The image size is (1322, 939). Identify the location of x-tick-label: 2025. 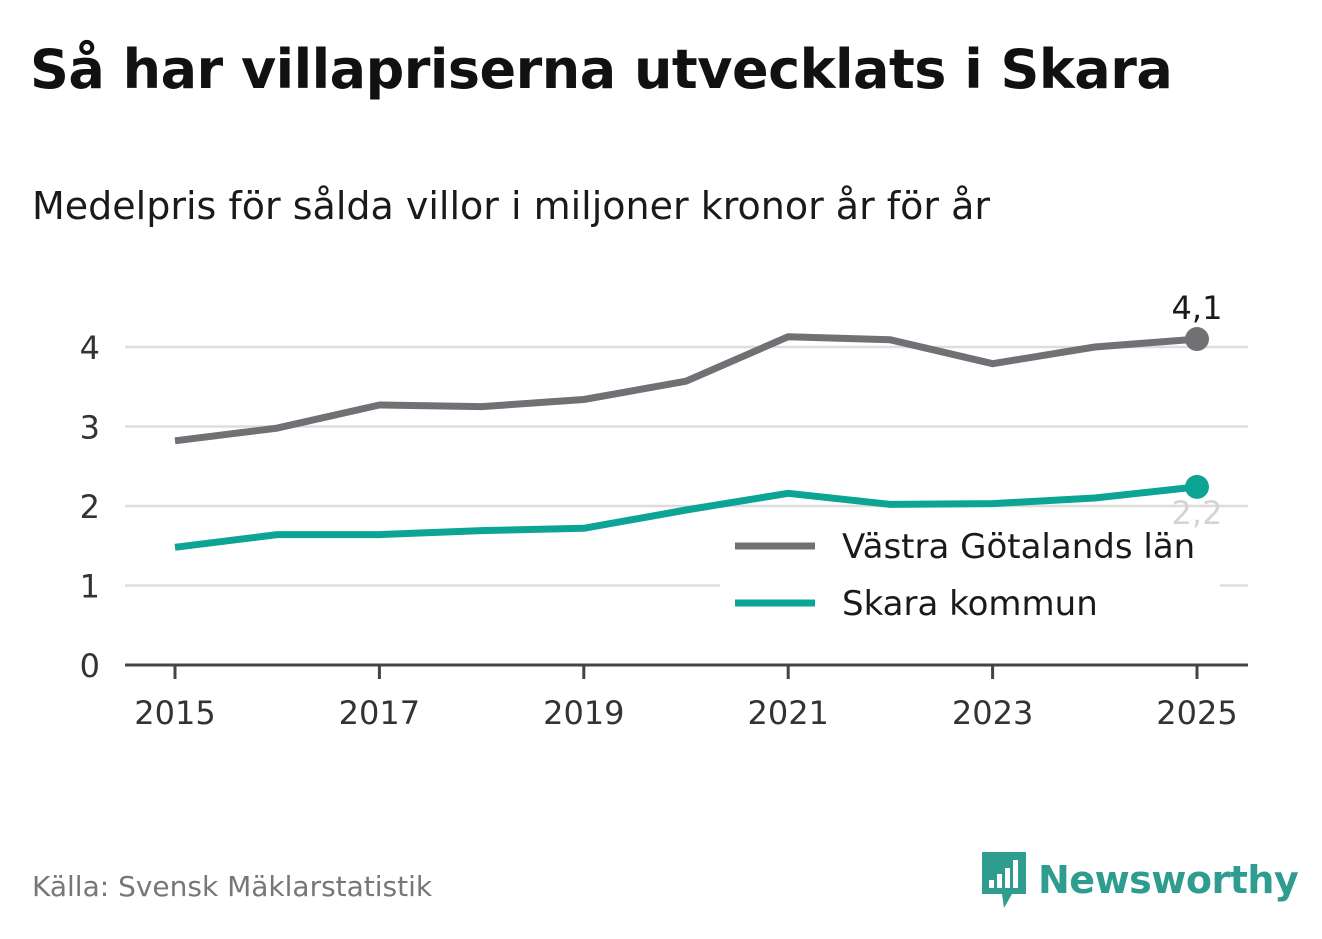
(1196, 713).